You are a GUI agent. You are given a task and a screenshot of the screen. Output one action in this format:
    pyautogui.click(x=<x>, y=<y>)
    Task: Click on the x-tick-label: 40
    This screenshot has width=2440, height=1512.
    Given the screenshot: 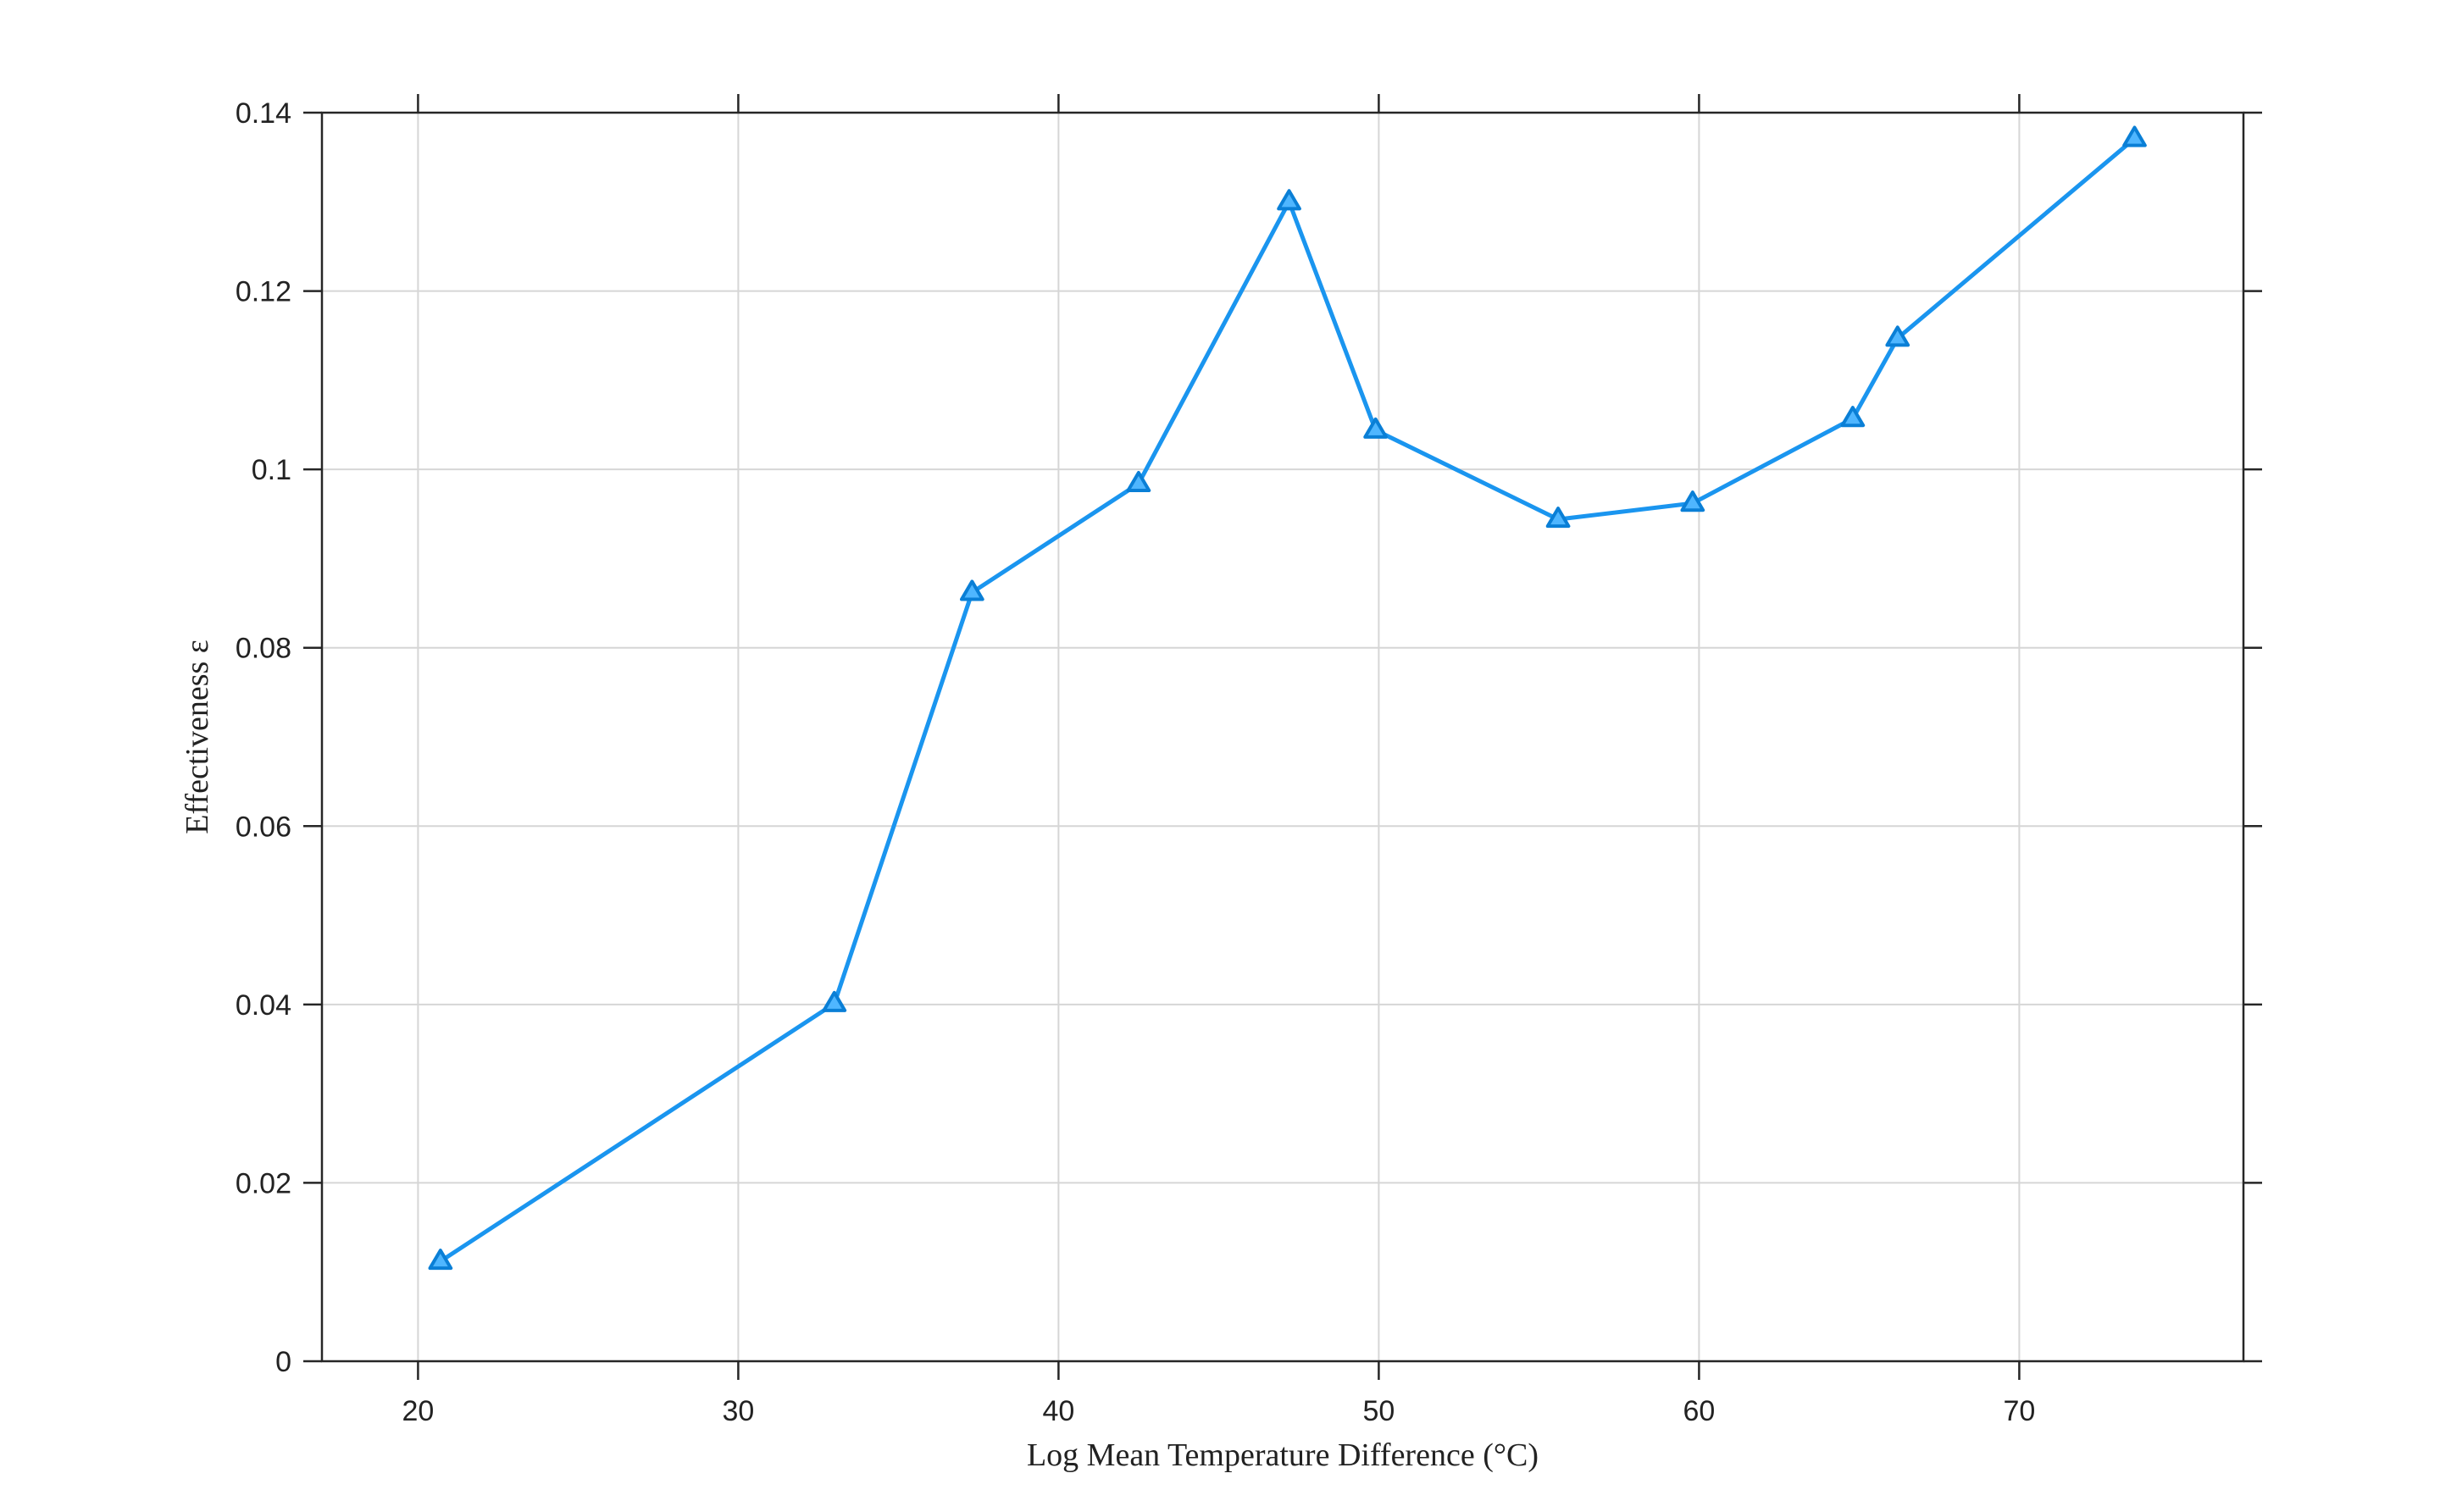 What is the action you would take?
    pyautogui.click(x=1058, y=1411)
    